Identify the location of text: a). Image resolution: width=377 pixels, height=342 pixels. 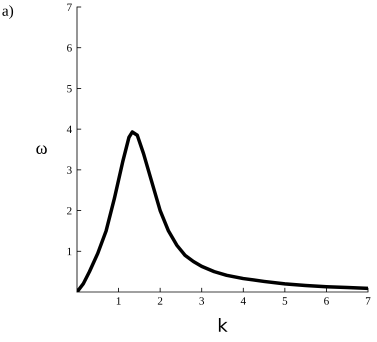
(8, 12).